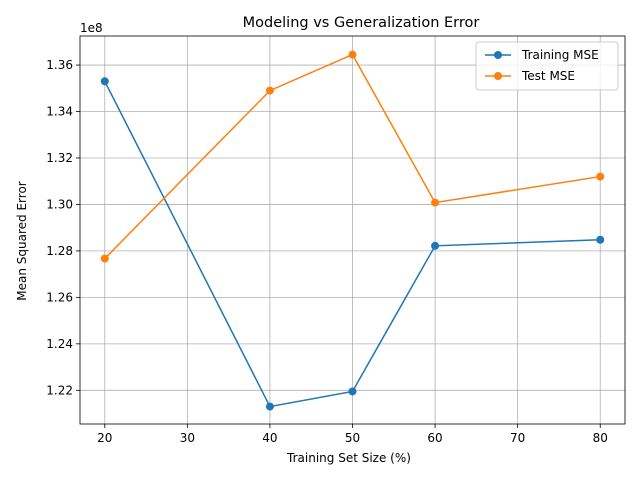  Describe the element at coordinates (361, 23) in the screenshot. I see `chart-title: Modeling vs Generalization Error` at that location.